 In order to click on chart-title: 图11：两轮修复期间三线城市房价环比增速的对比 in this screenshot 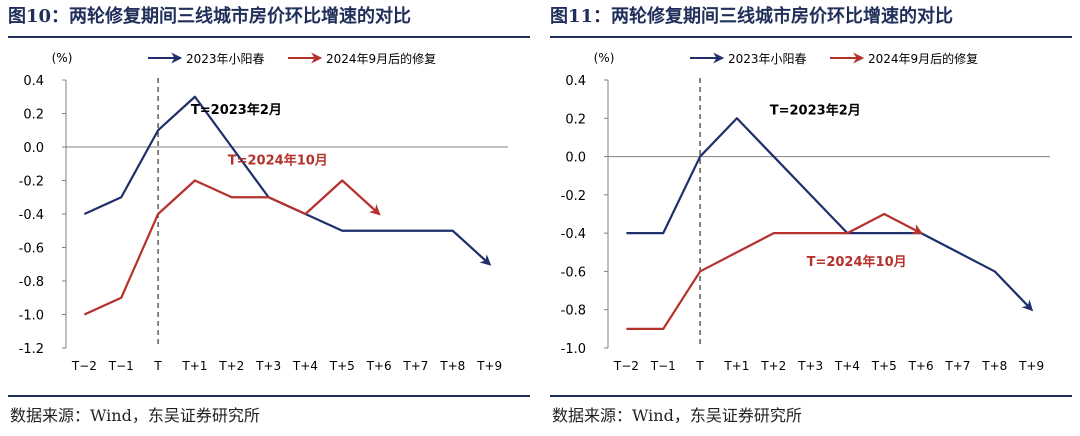, I will do `click(752, 16)`.